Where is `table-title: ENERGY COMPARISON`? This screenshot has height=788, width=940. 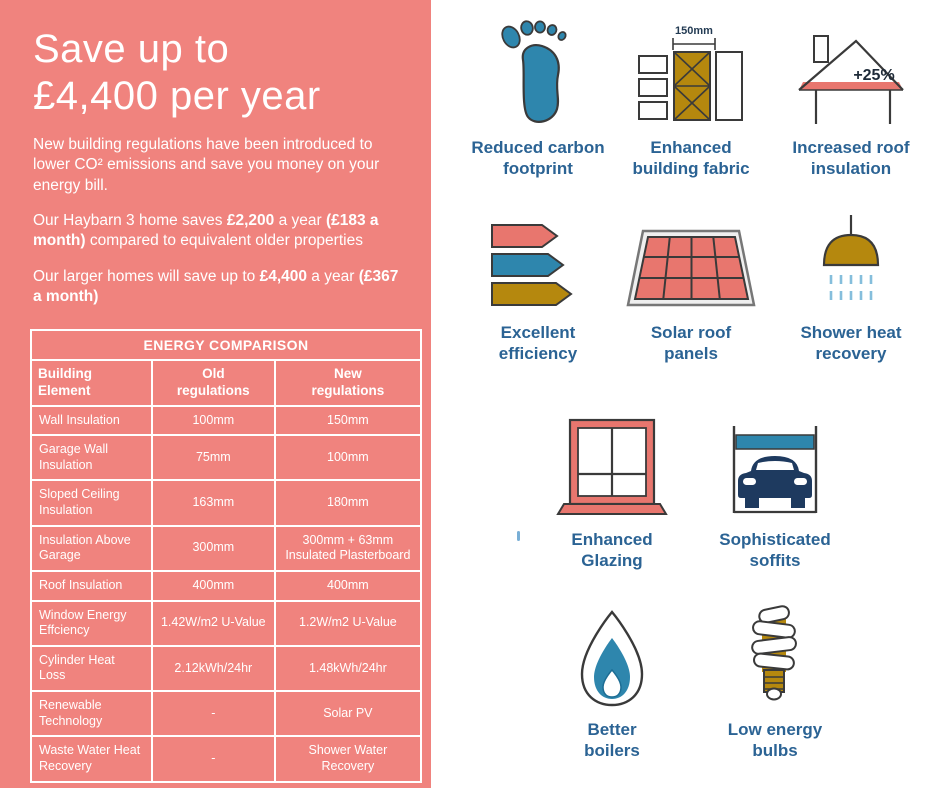 table-title: ENERGY COMPARISON is located at coordinates (226, 344).